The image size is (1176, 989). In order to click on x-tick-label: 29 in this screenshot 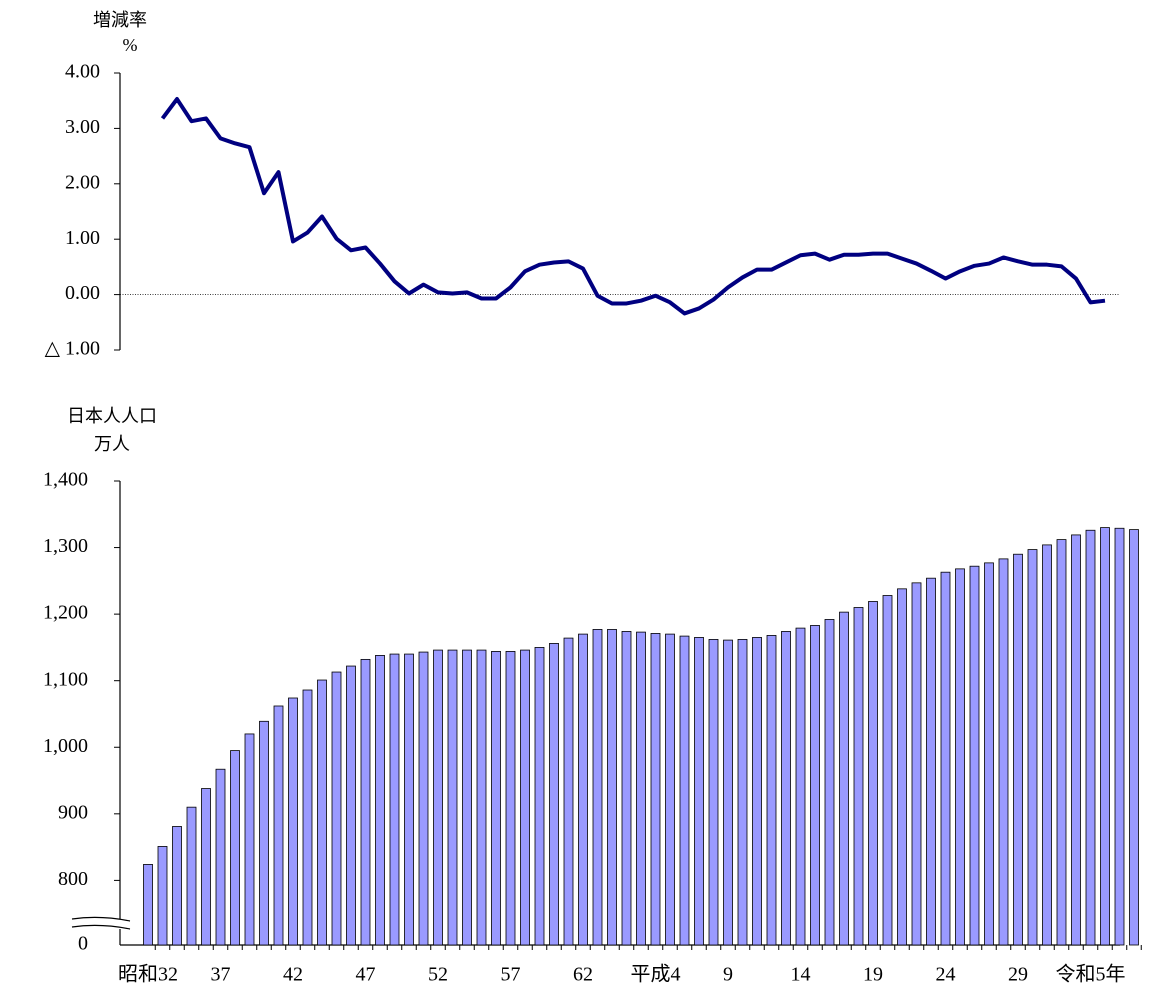, I will do `click(1018, 975)`.